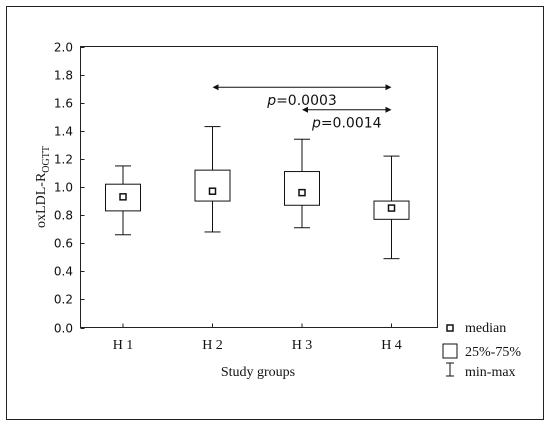 The image size is (550, 426). I want to click on comparison-p-value: p=0.0014, so click(346, 124).